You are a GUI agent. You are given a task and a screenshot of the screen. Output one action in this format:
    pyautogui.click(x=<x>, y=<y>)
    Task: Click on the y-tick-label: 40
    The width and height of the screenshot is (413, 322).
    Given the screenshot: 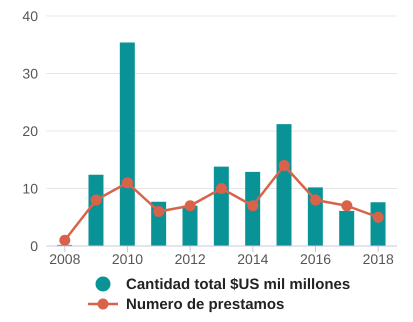 What is the action you would take?
    pyautogui.click(x=30, y=16)
    